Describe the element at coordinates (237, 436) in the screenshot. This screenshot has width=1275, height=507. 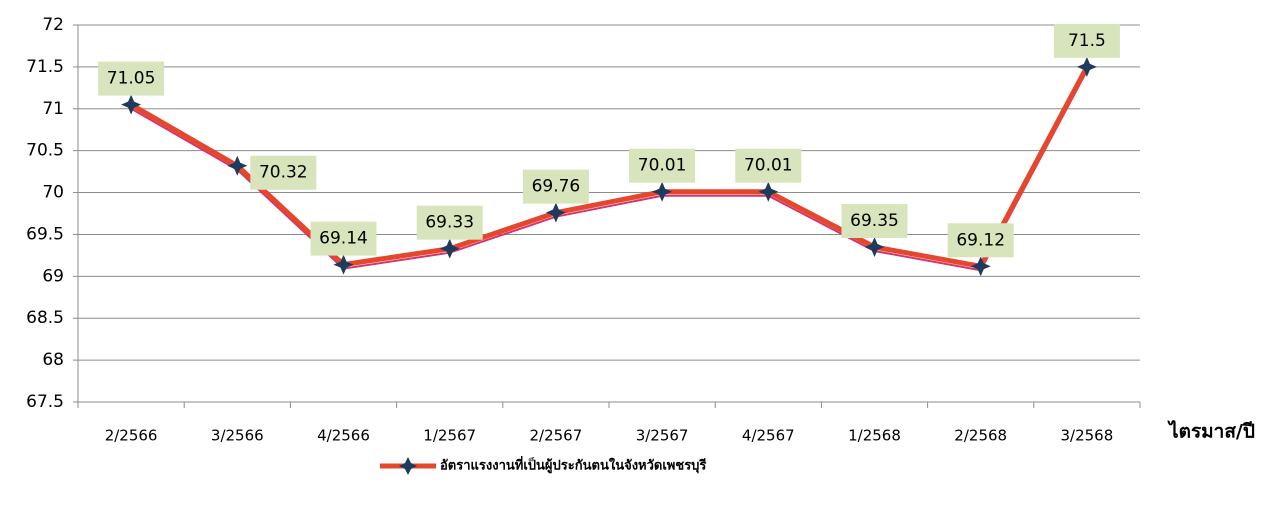
I see `x-tick-label: 3/2566` at that location.